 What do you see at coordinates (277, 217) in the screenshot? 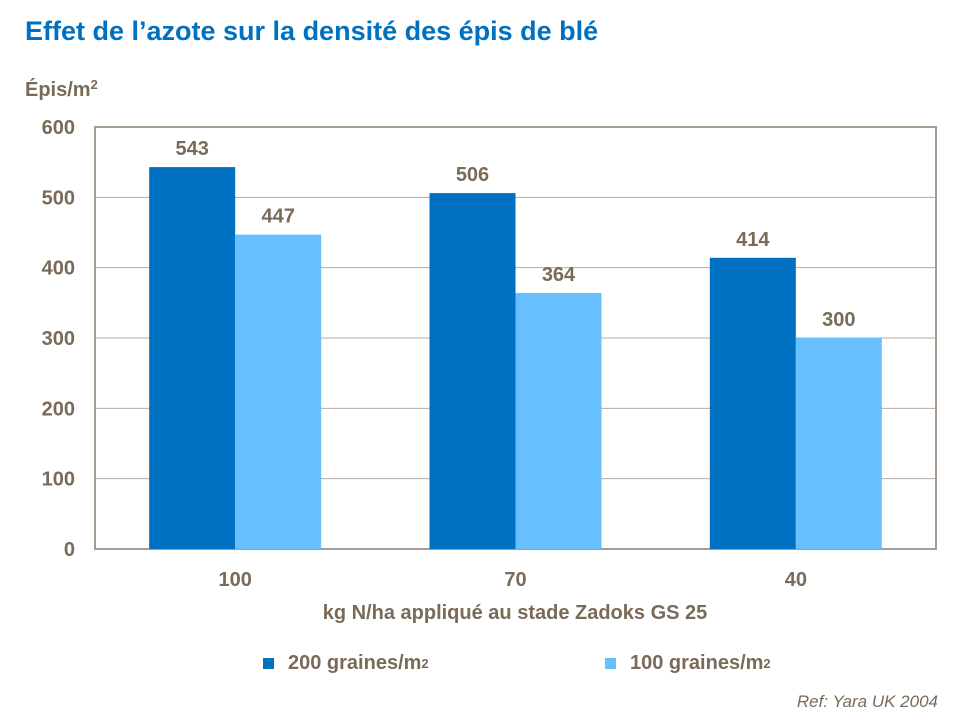
I see `data-label: 447` at bounding box center [277, 217].